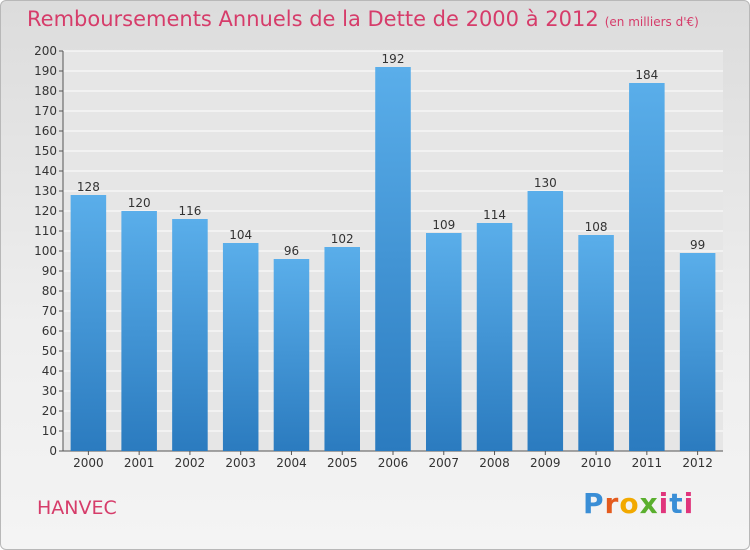 This screenshot has width=750, height=550. What do you see at coordinates (545, 183) in the screenshot?
I see `bar-value-label: 130` at bounding box center [545, 183].